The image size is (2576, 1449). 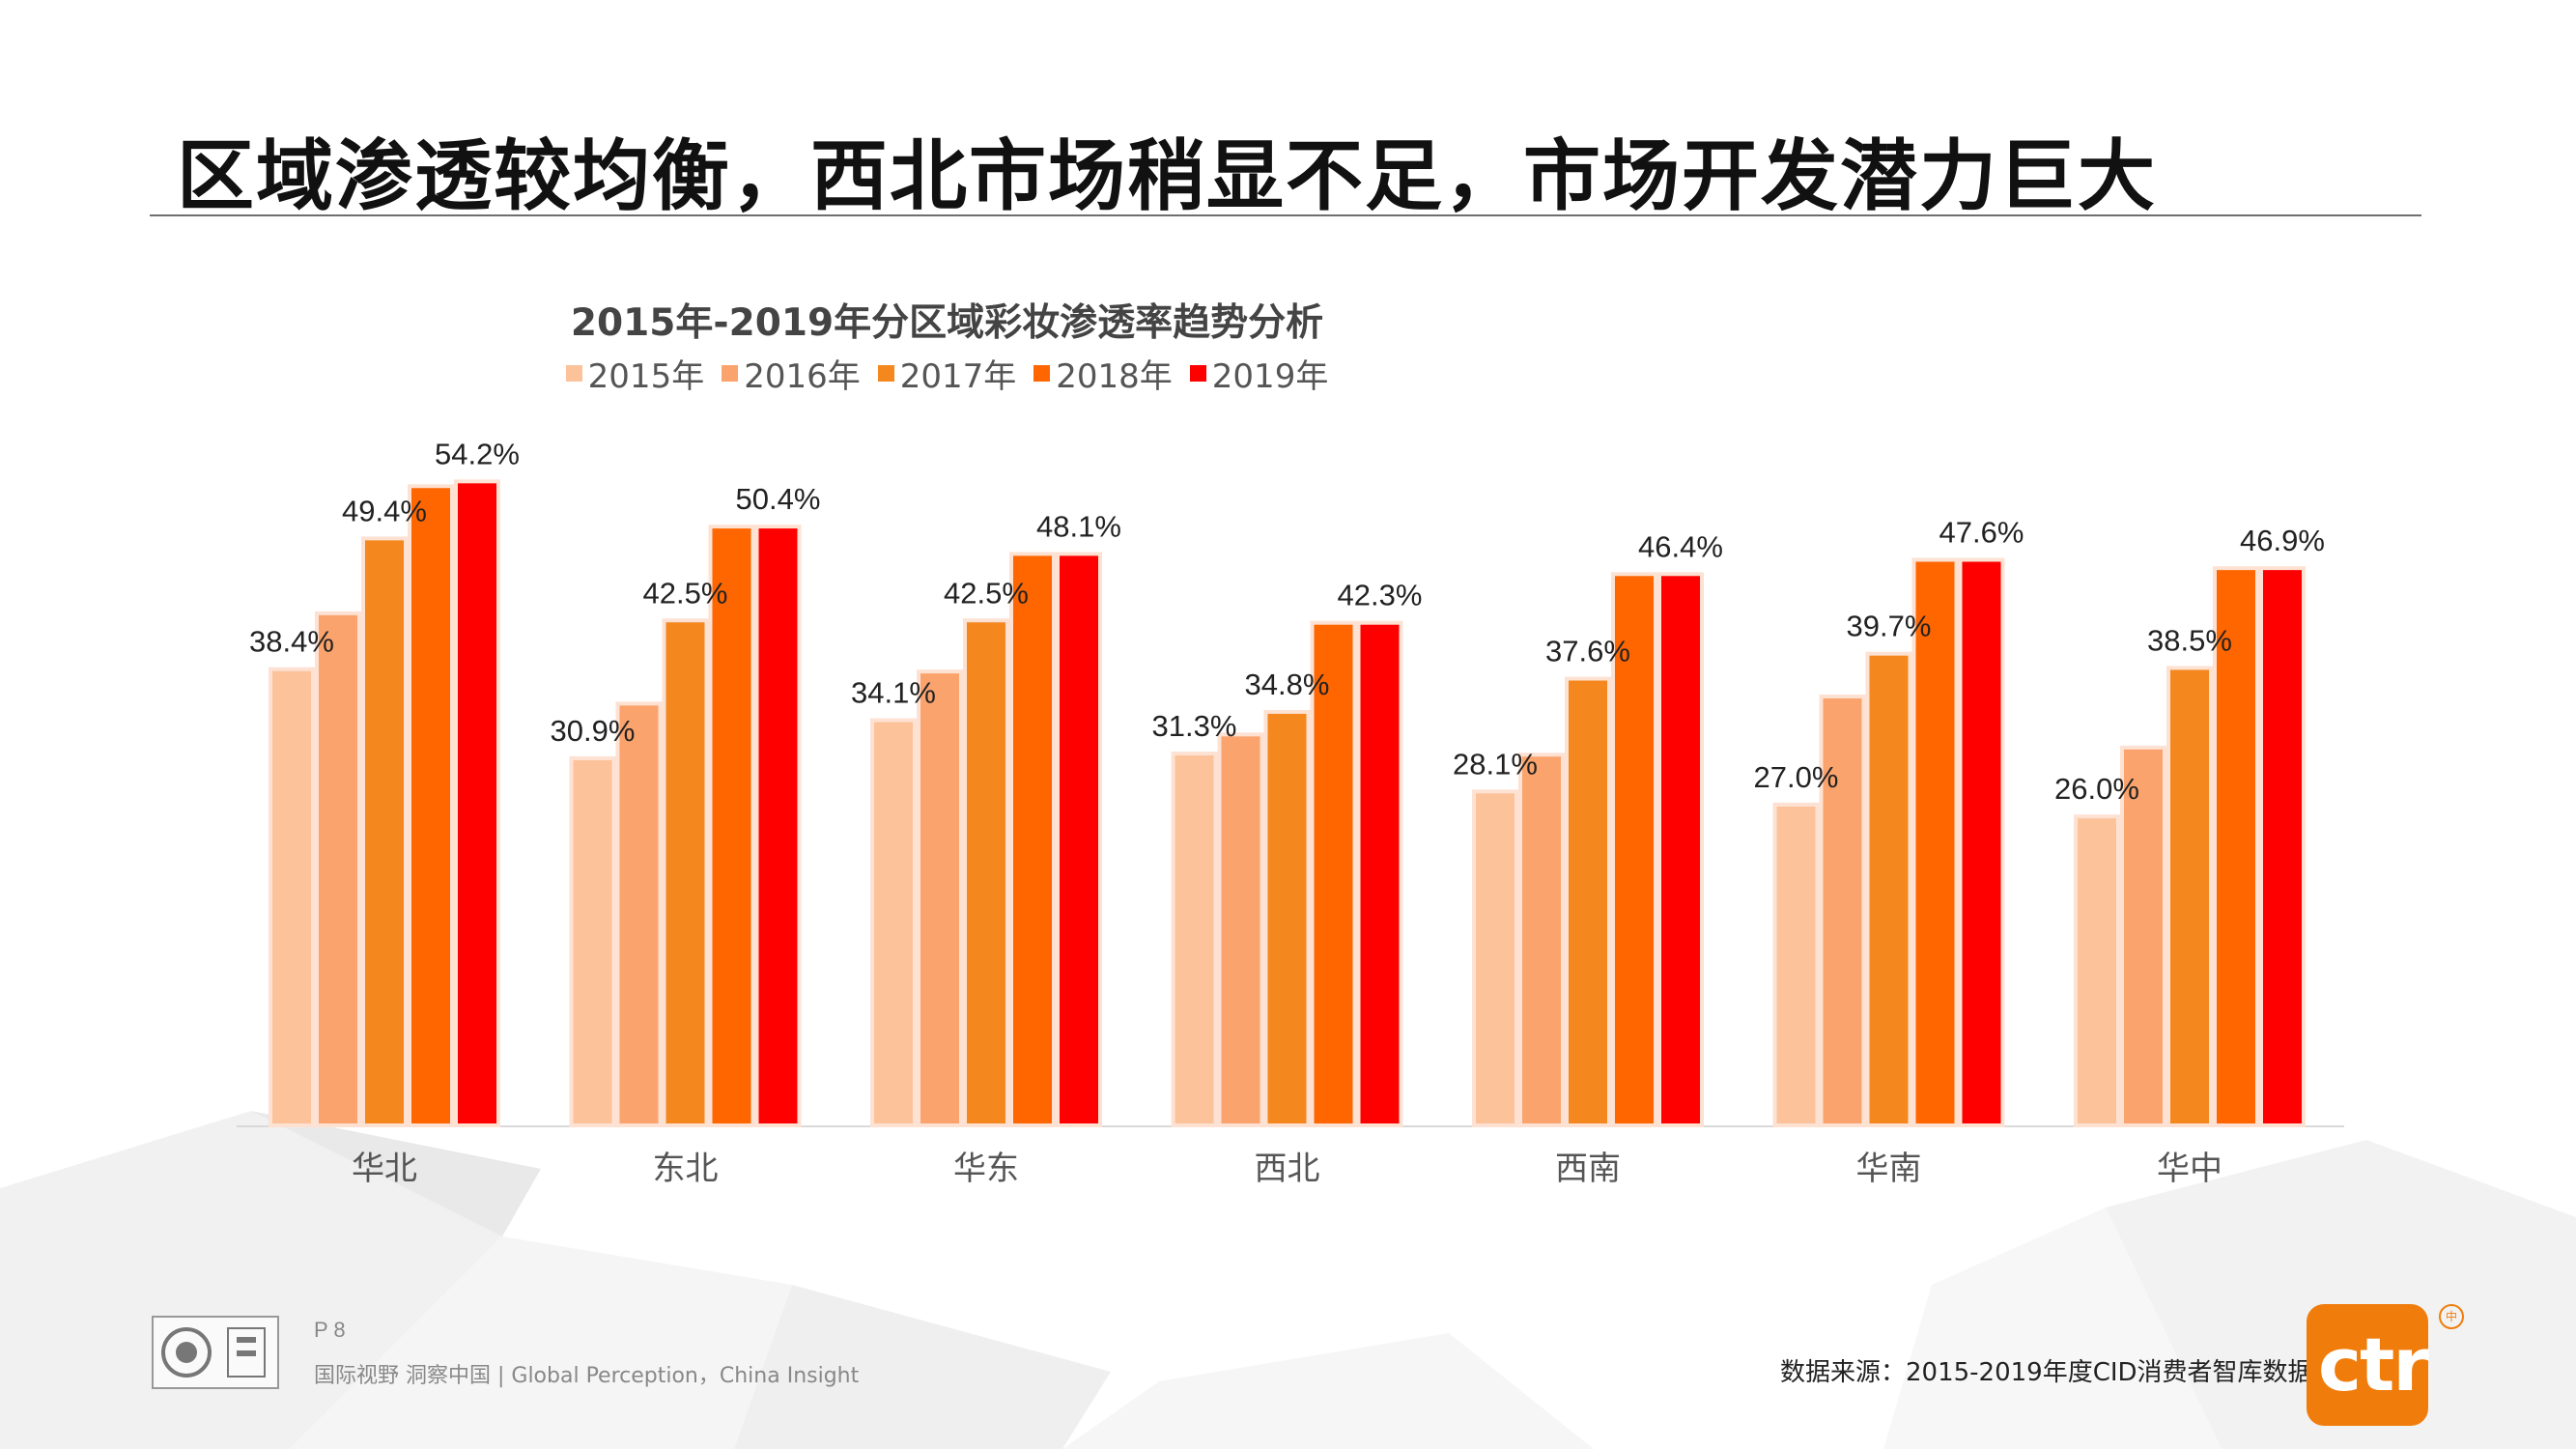 I want to click on legend-label-4: 2018年, so click(x=1114, y=376).